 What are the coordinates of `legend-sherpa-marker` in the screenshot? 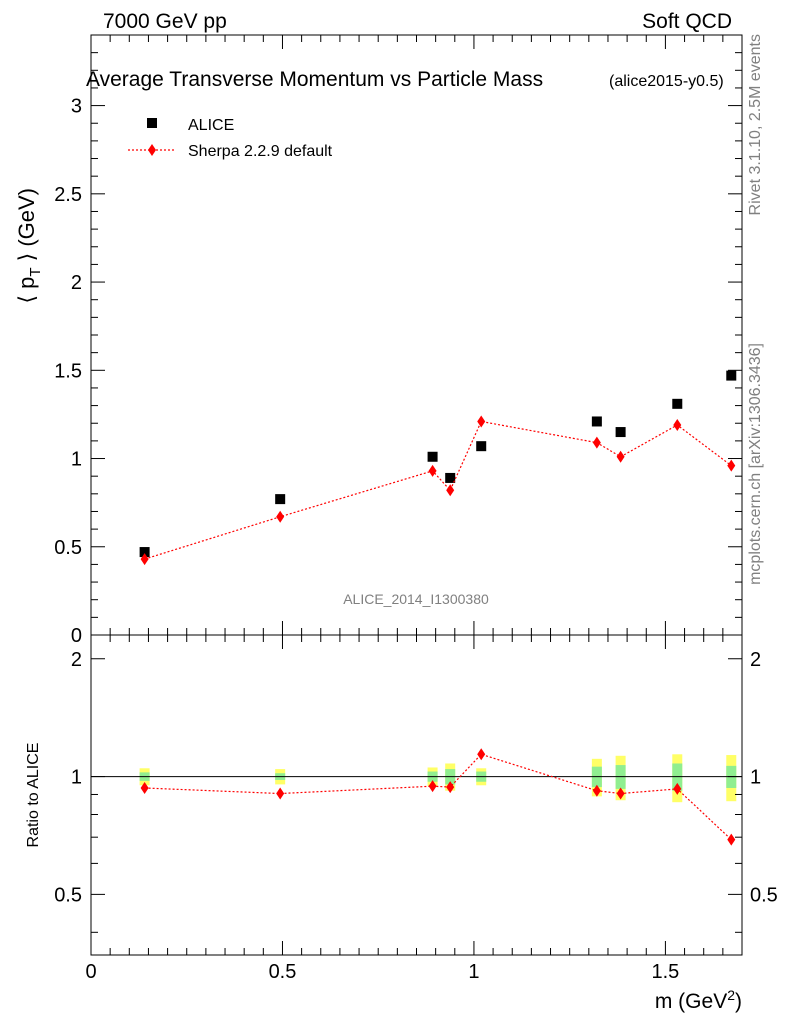 It's located at (152, 150).